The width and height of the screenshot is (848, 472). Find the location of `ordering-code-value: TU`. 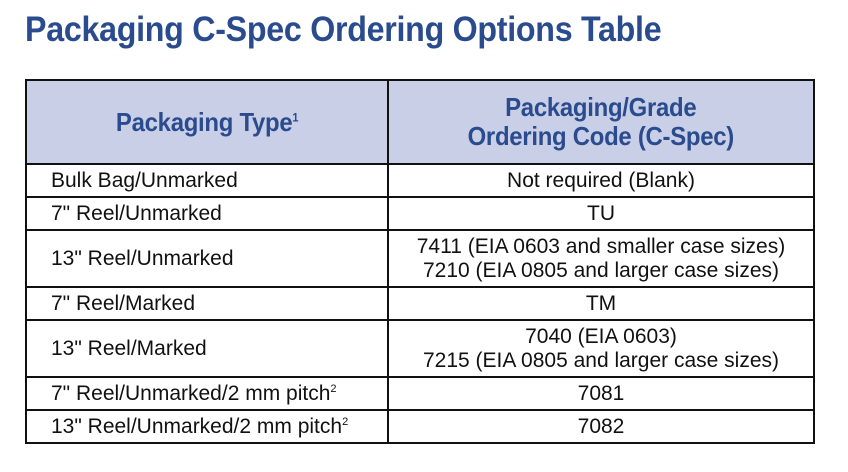

ordering-code-value: TU is located at coordinates (601, 213).